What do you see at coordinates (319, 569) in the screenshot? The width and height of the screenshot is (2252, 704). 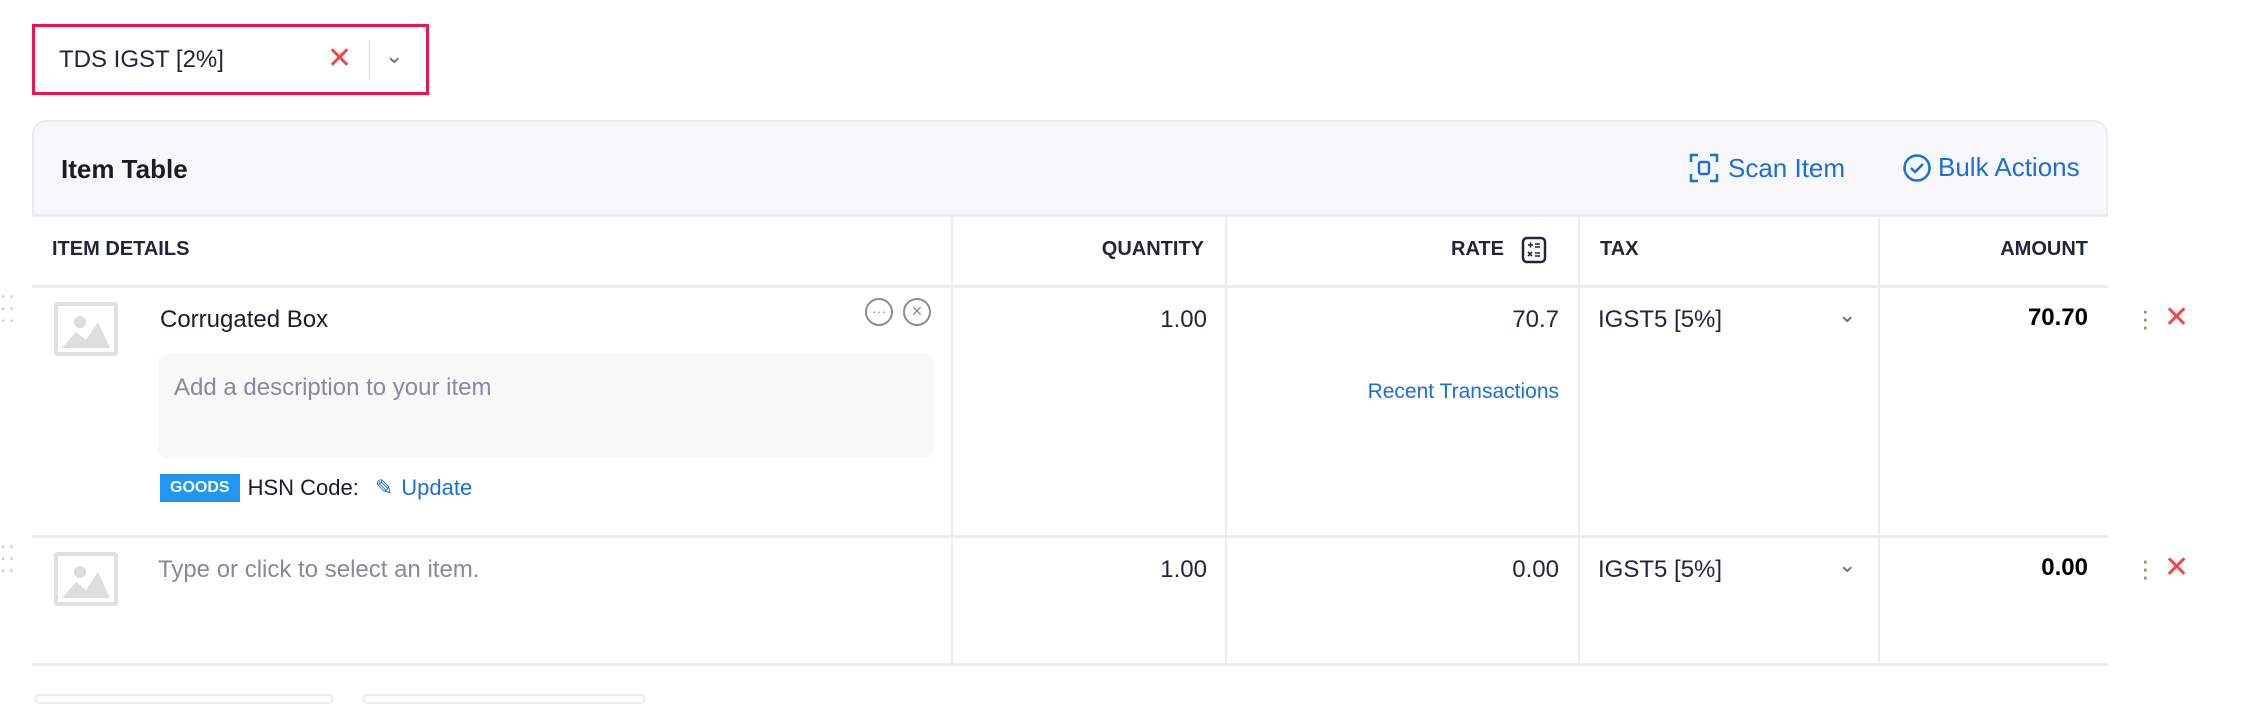 I see `item-select-input: Type or click to select an item.` at bounding box center [319, 569].